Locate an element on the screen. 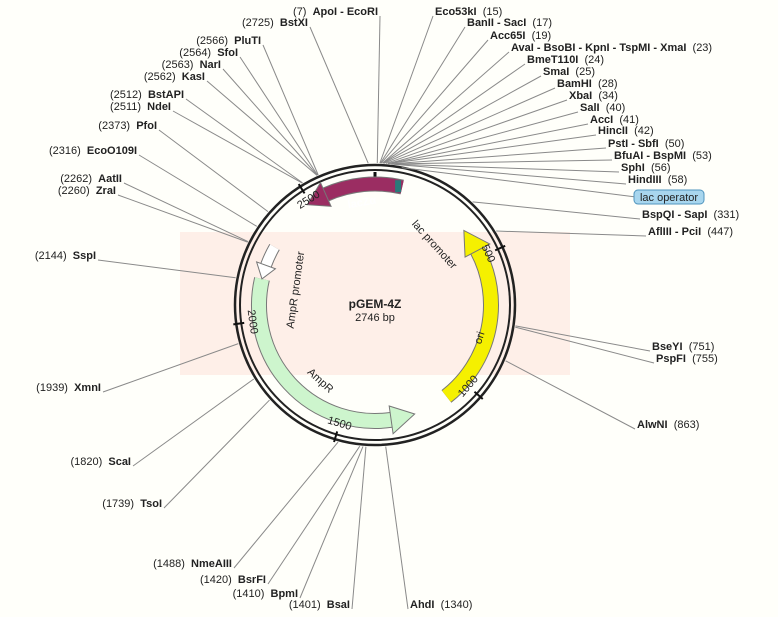  site-position: (751) is located at coordinates (702, 347).